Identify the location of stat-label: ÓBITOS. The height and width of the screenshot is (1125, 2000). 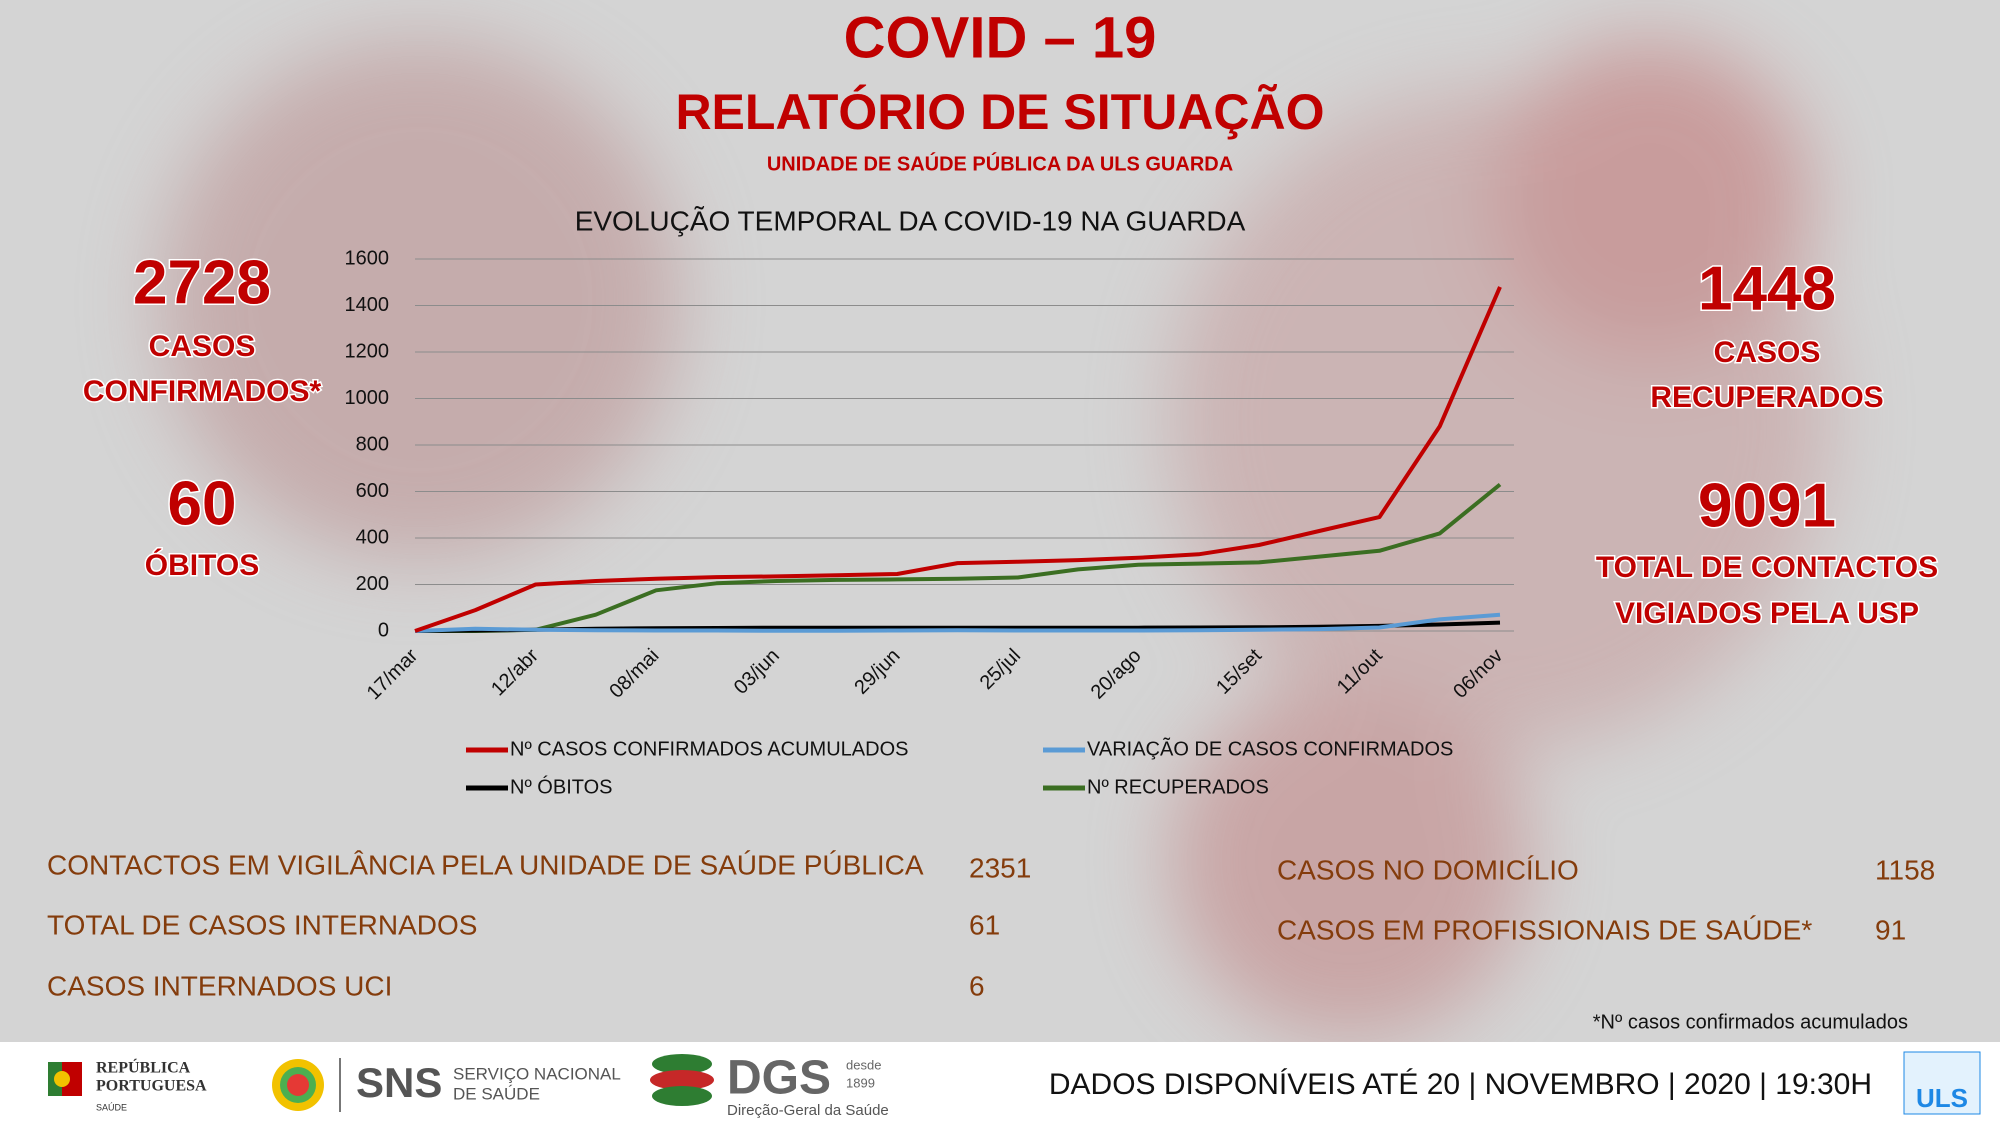
(202, 565).